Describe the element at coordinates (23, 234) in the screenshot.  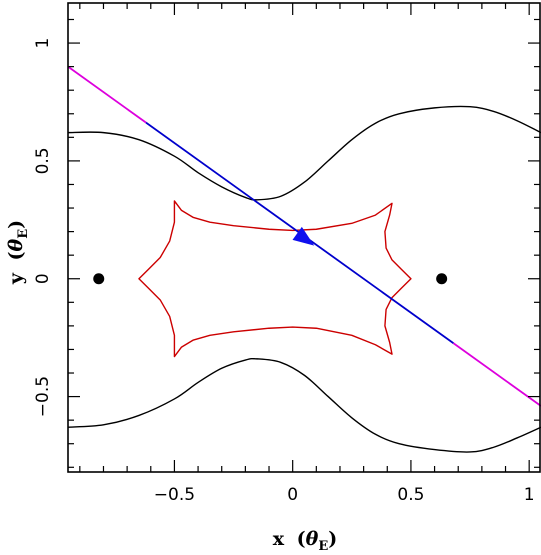
I see `y-axis-title-sub: E` at that location.